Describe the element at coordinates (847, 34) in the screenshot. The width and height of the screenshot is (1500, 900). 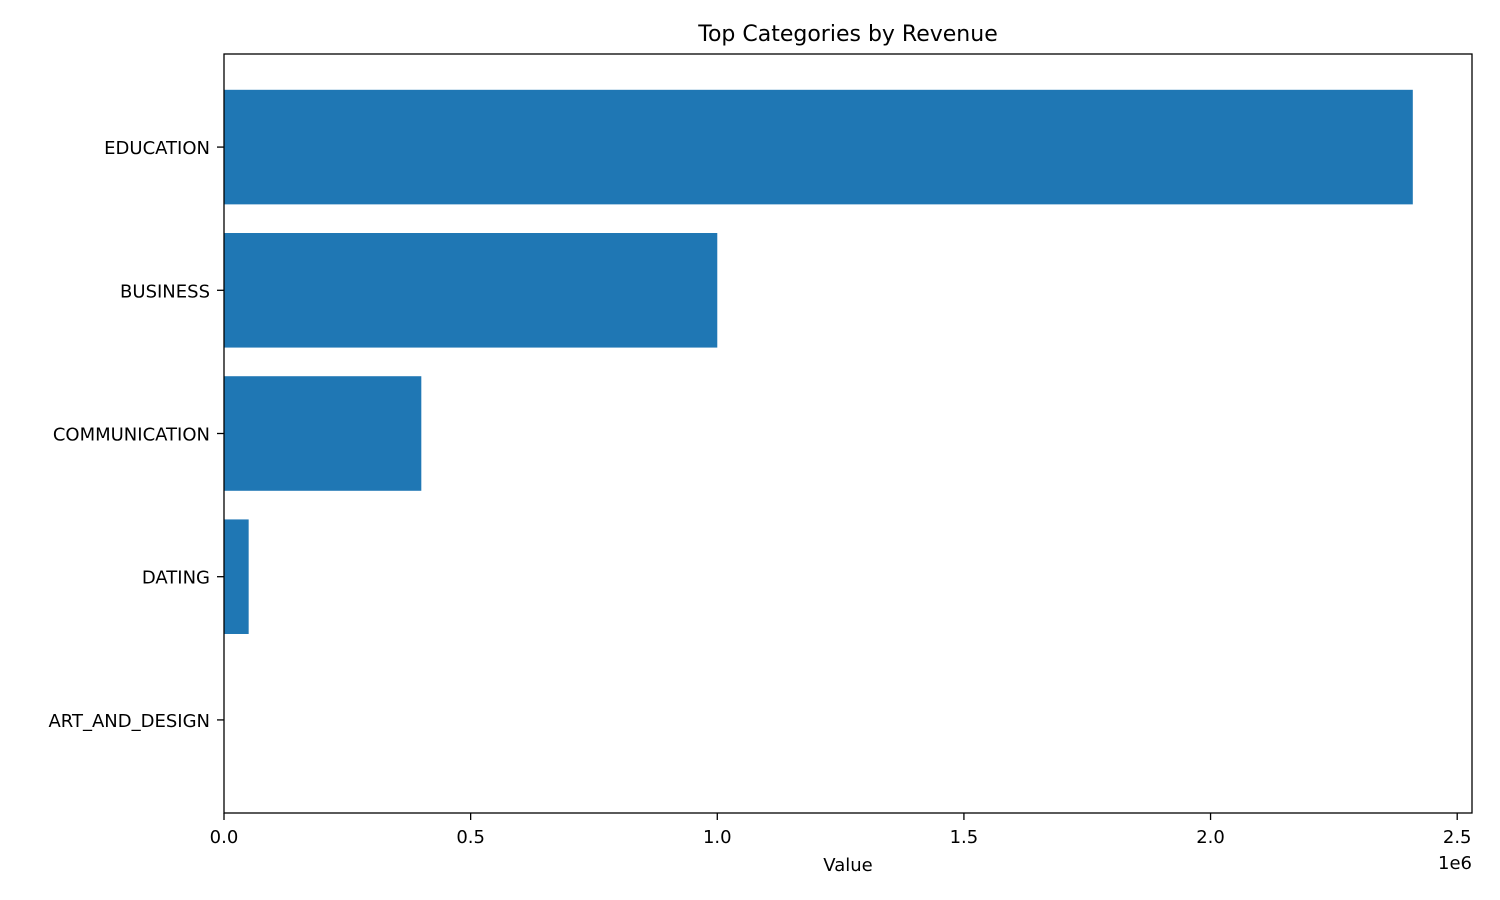
I see `chart-title: Top Categories by Revenue` at that location.